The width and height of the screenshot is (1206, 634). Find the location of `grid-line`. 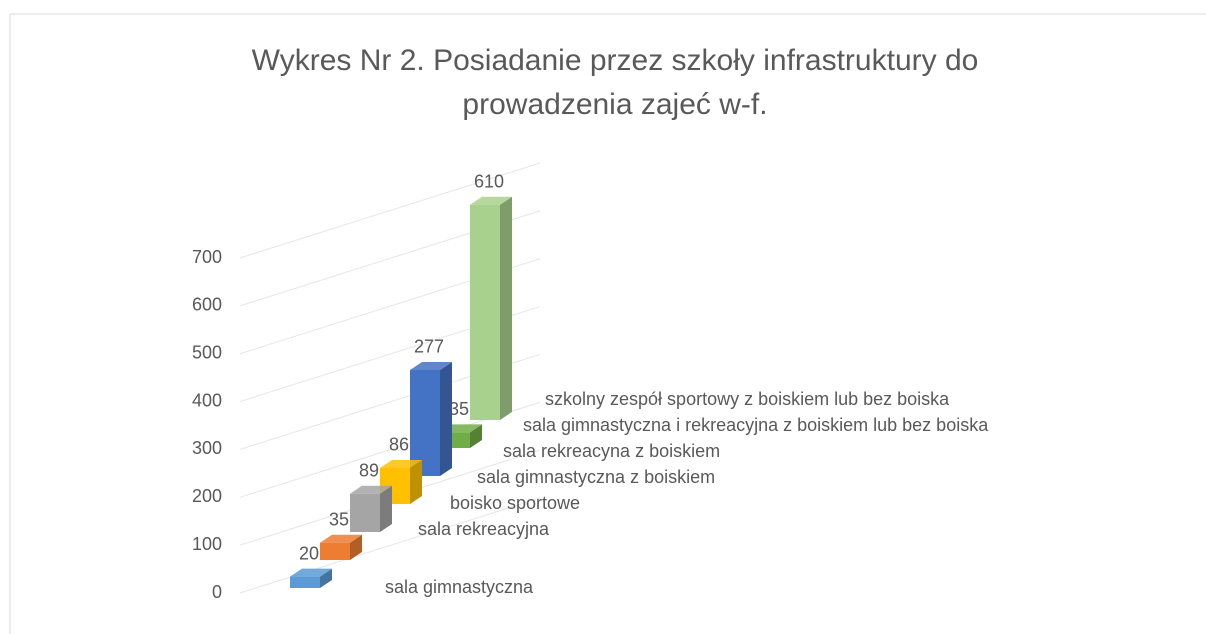

grid-line is located at coordinates (390, 210).